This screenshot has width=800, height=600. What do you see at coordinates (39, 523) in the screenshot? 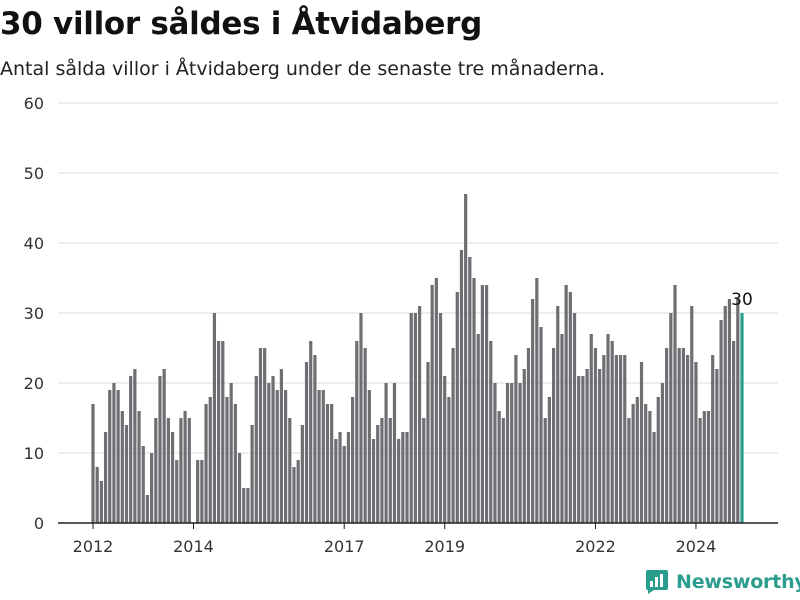
I see `y-tick-label: 0` at bounding box center [39, 523].